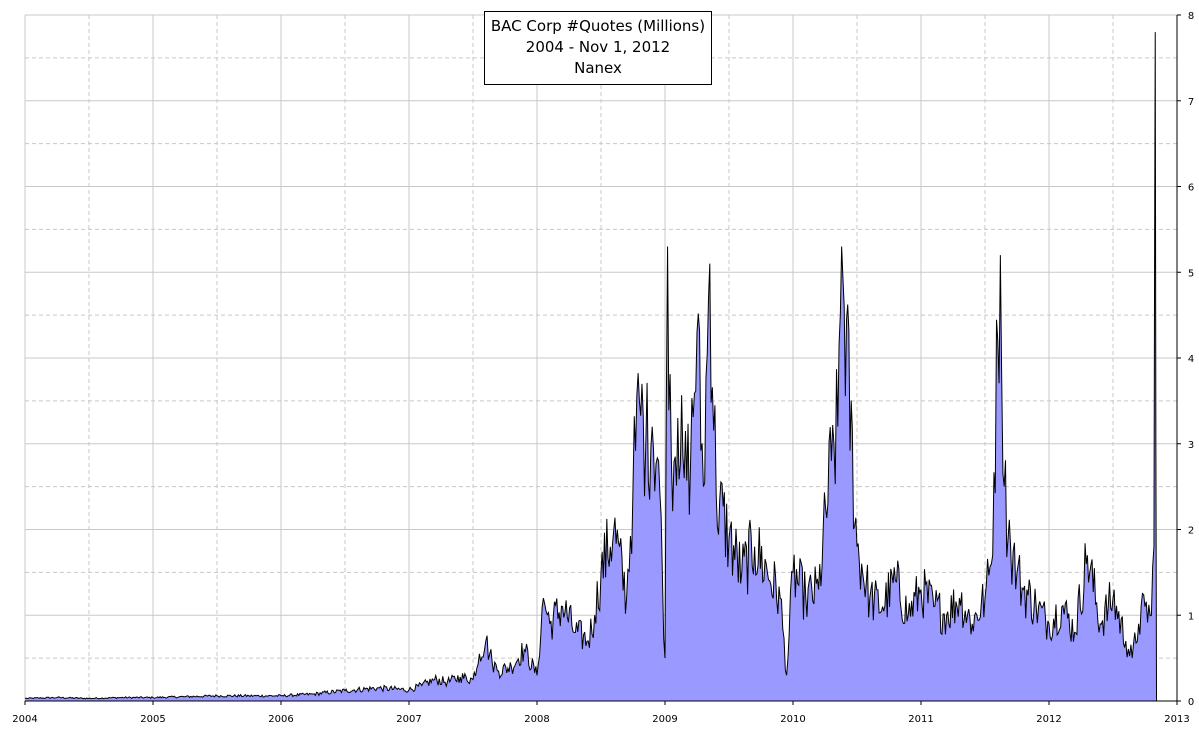 This screenshot has width=1199, height=730. What do you see at coordinates (1191, 702) in the screenshot?
I see `y-tick-label: 0` at bounding box center [1191, 702].